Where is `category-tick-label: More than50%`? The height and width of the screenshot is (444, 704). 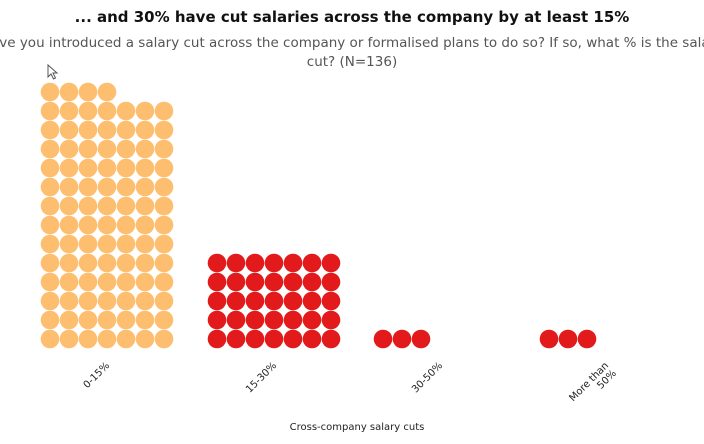
category-tick-label: More than50% is located at coordinates (592, 385).